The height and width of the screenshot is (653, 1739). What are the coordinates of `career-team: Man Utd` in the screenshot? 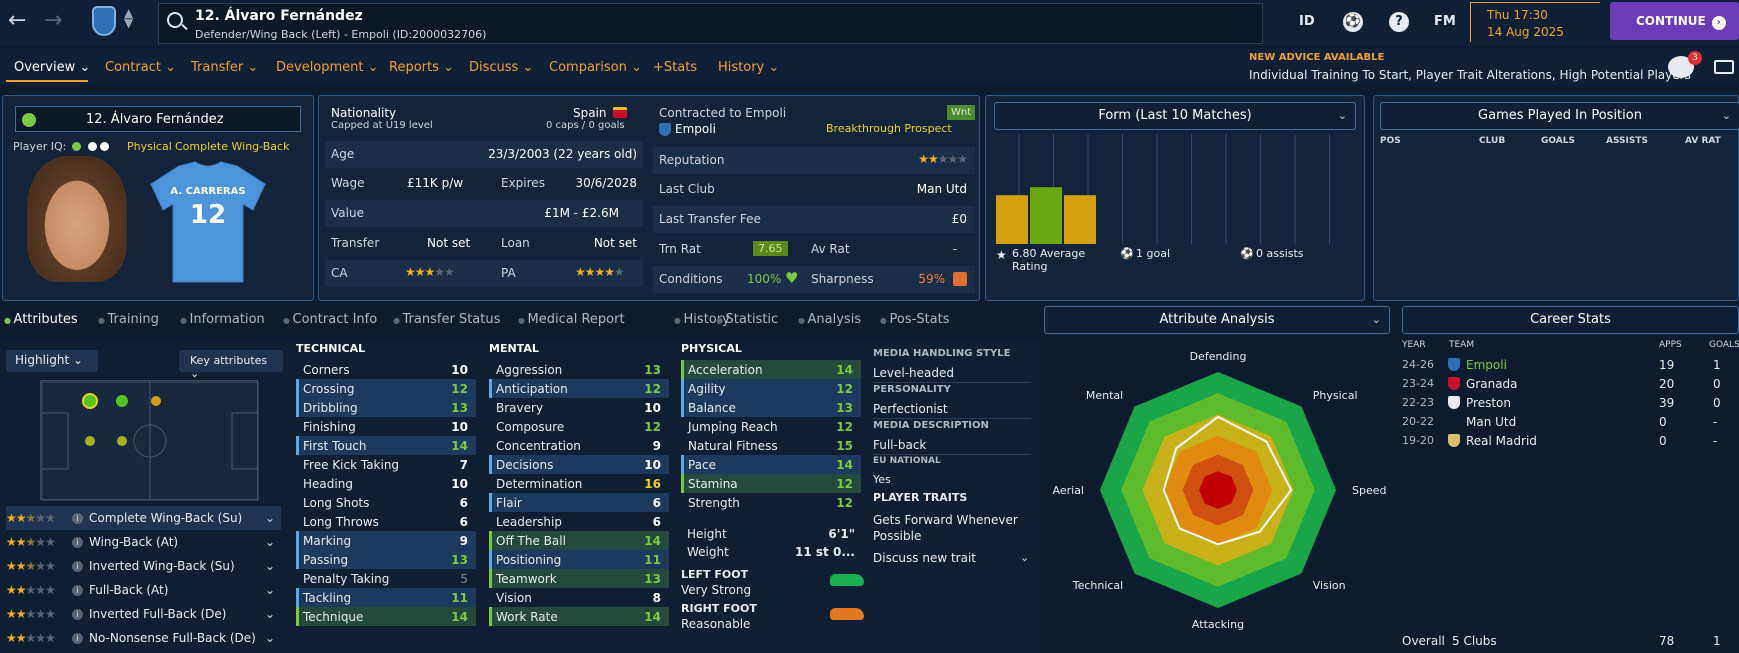 It's located at (1491, 421).